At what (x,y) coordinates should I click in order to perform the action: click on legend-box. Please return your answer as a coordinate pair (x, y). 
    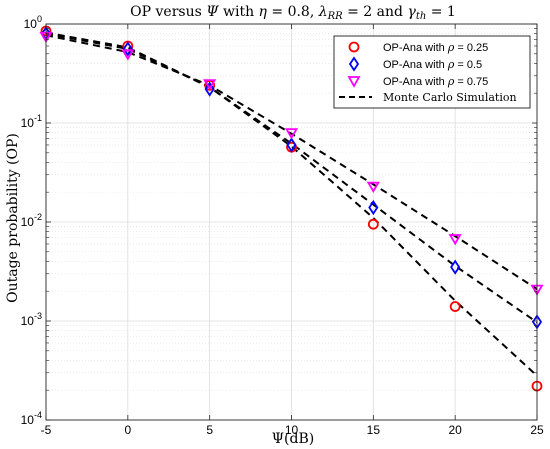
    Looking at the image, I should click on (432, 72).